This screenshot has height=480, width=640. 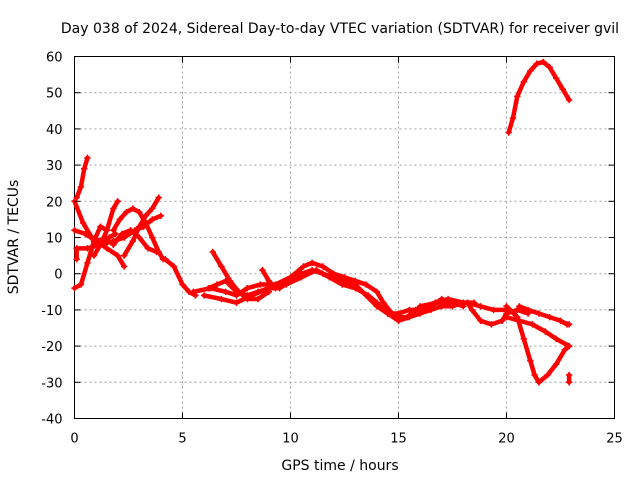 What do you see at coordinates (614, 439) in the screenshot?
I see `x-tick-label: 25` at bounding box center [614, 439].